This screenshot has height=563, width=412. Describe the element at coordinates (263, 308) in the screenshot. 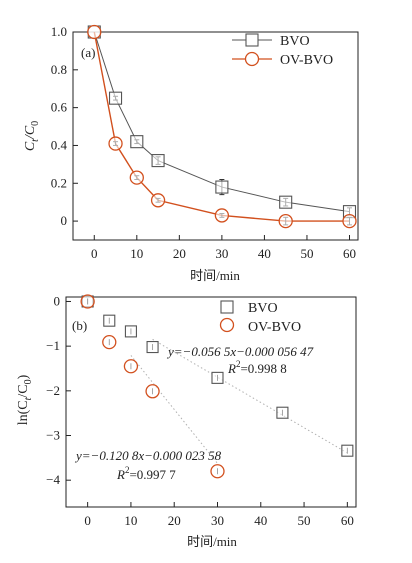

I see `legend-b-bvo: BVO` at that location.